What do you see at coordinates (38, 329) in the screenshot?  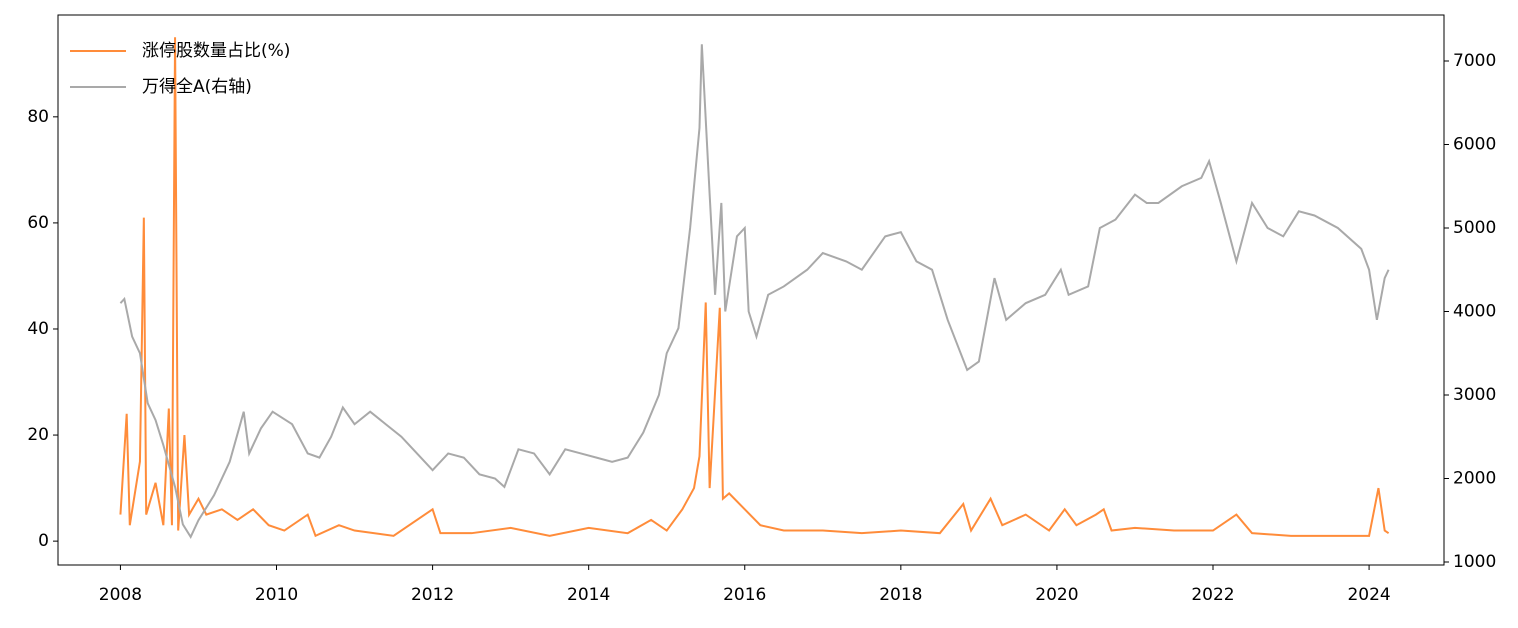 I see `y-tick-label: 40` at bounding box center [38, 329].